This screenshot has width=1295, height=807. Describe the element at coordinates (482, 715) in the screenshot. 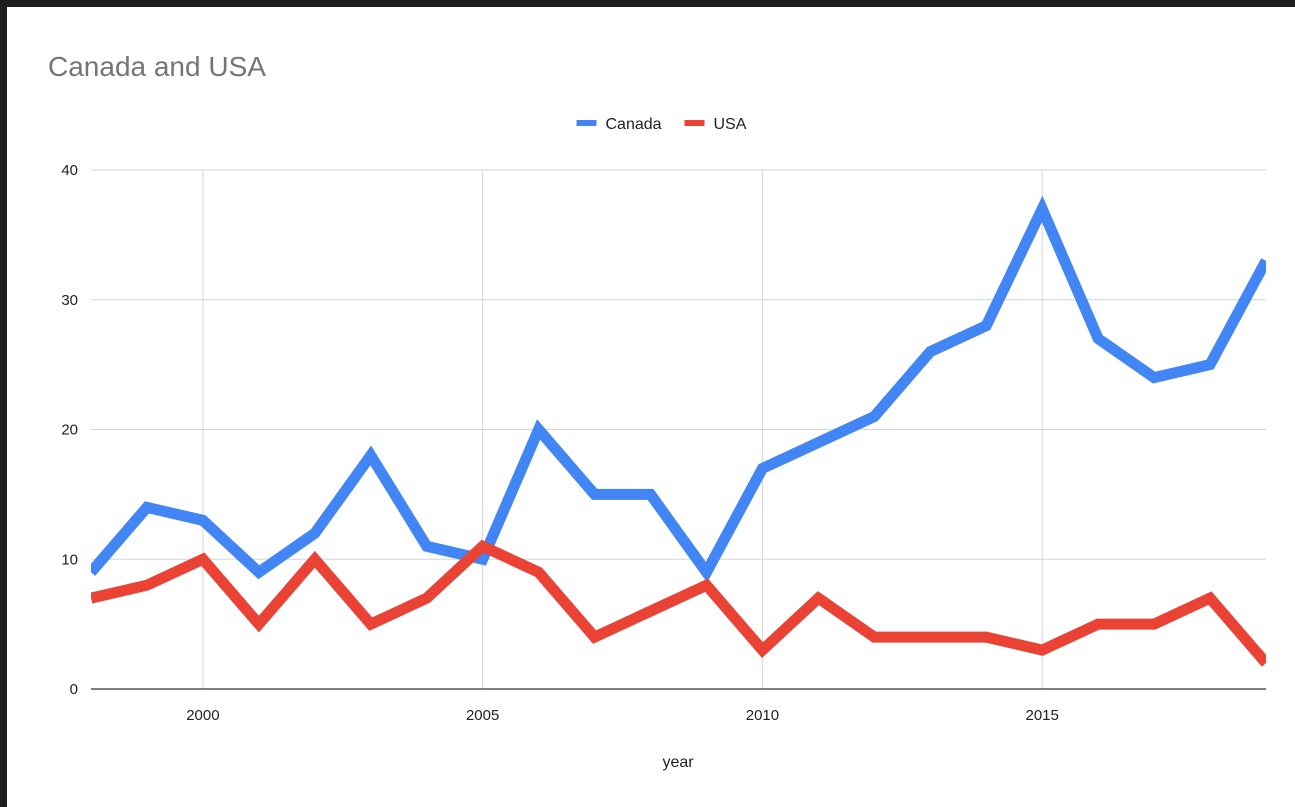

I see `x-tick-label: 2005` at that location.